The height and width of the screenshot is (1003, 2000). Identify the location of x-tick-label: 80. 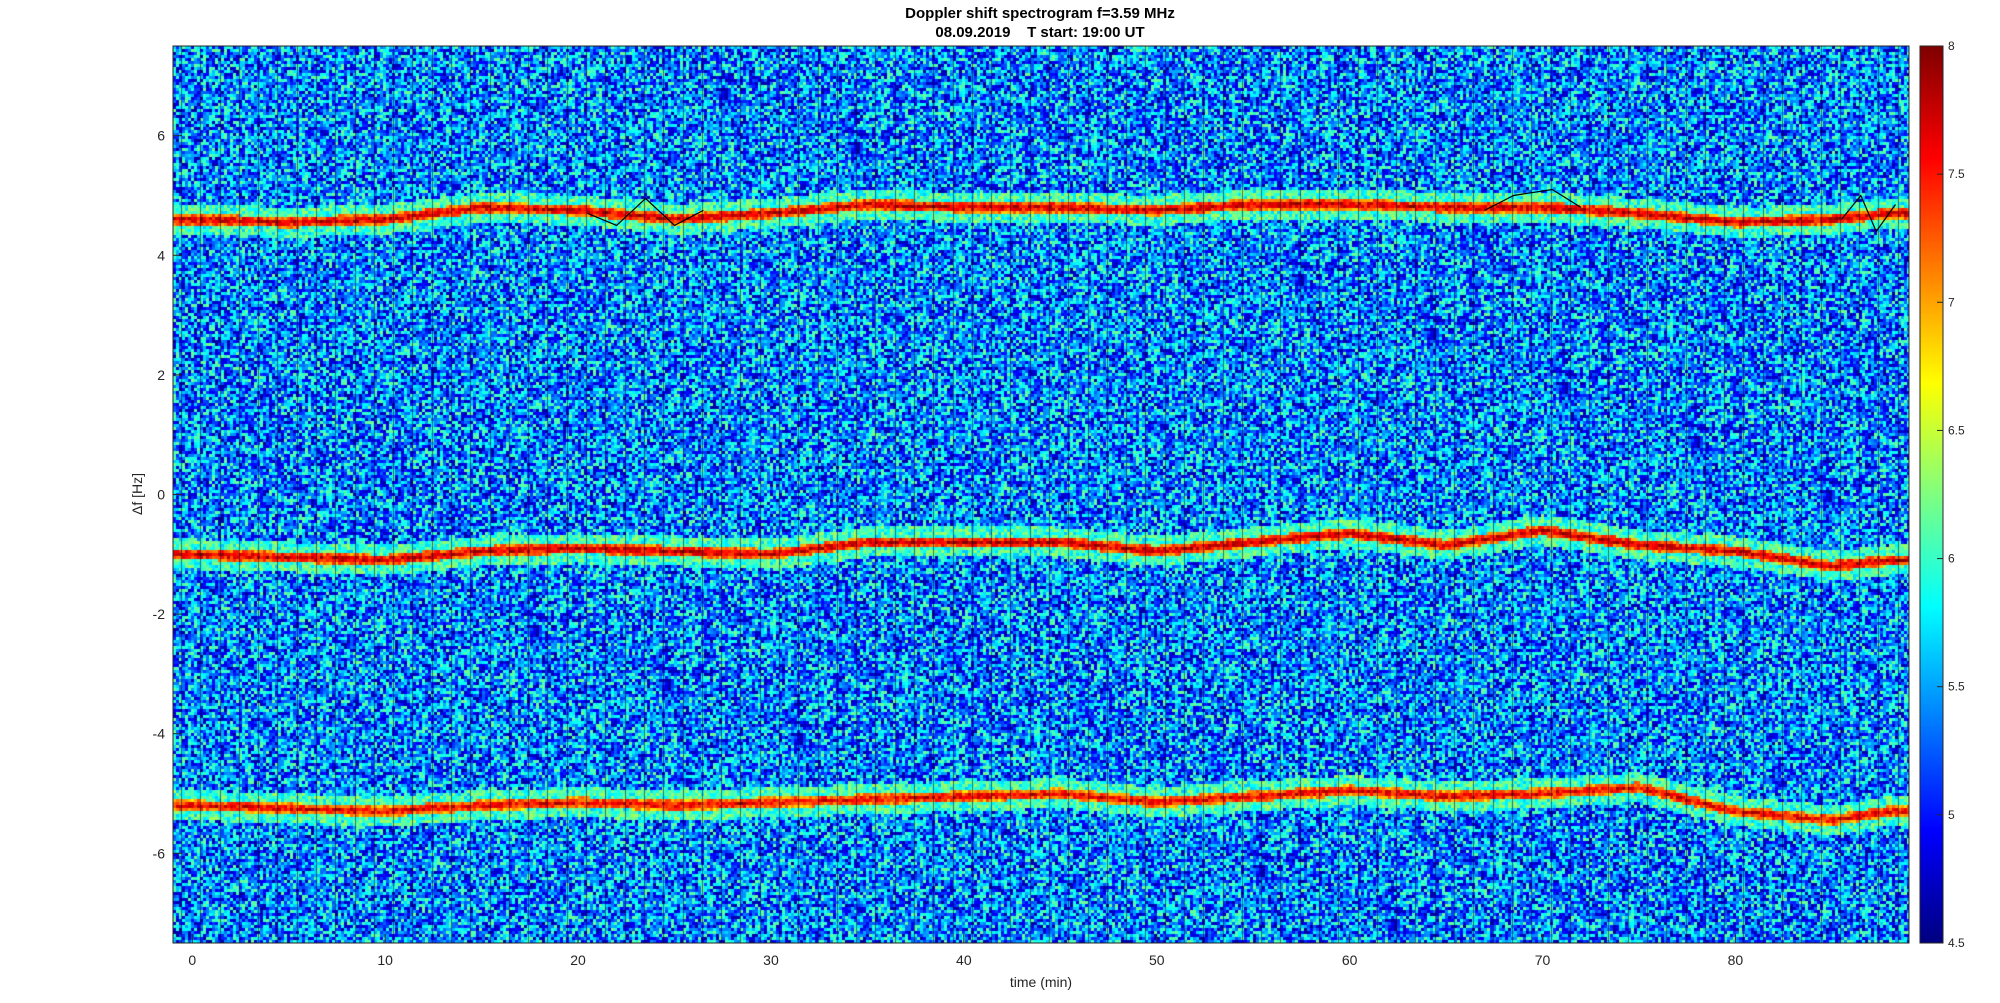
(1736, 960).